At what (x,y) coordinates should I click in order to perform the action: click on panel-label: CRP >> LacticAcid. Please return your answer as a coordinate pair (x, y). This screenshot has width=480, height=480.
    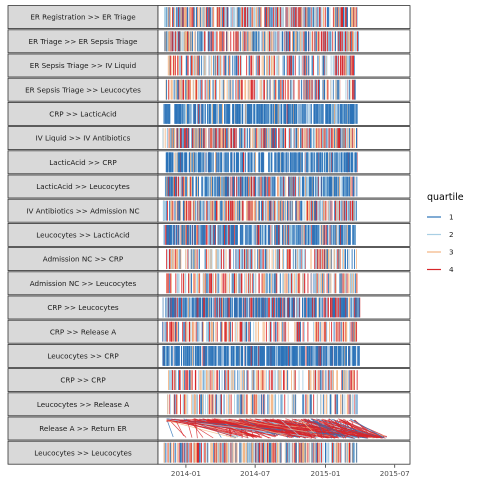
    Looking at the image, I should click on (82, 114).